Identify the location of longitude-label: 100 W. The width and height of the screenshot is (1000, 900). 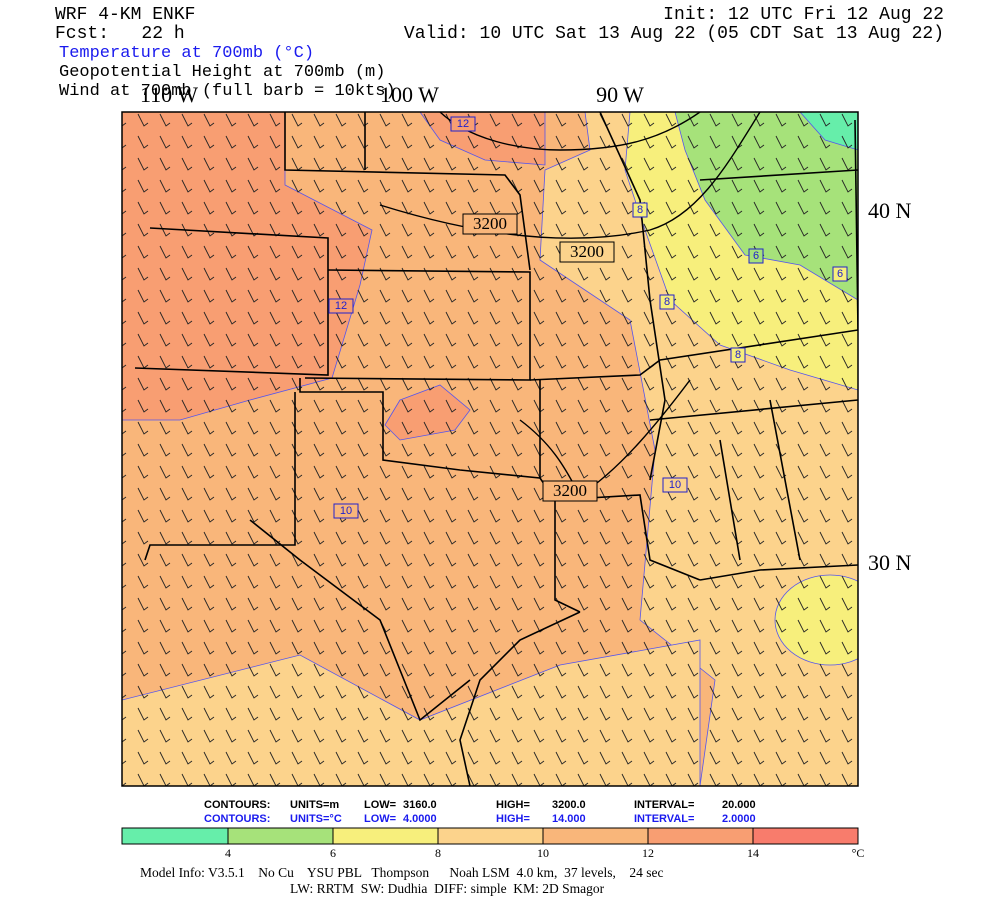
(409, 94).